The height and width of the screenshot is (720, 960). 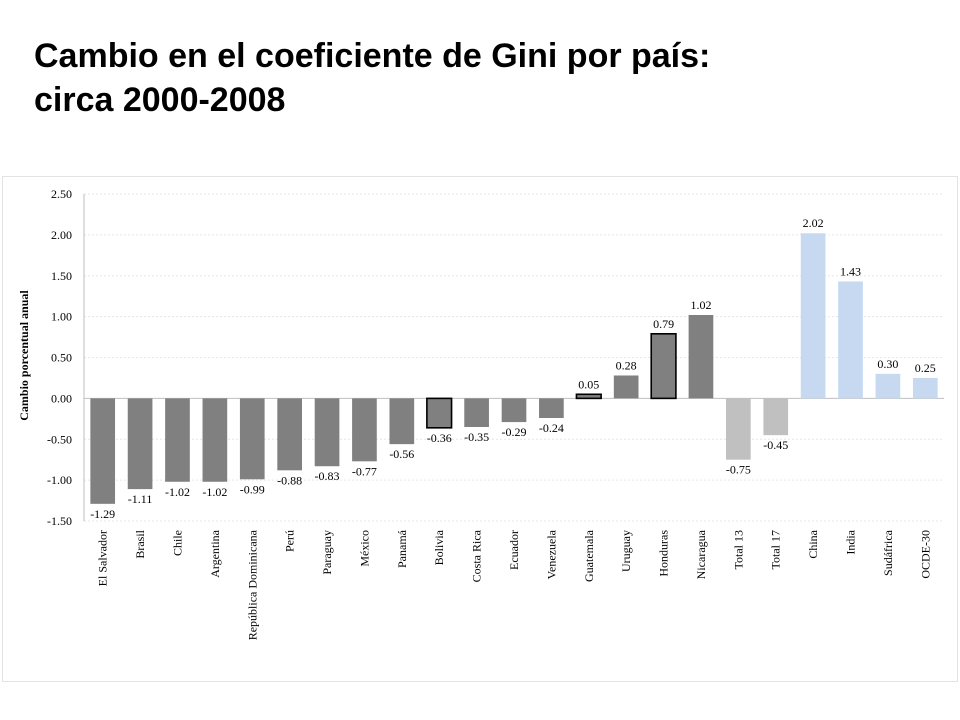 I want to click on x-tick-label: México, so click(x=364, y=548).